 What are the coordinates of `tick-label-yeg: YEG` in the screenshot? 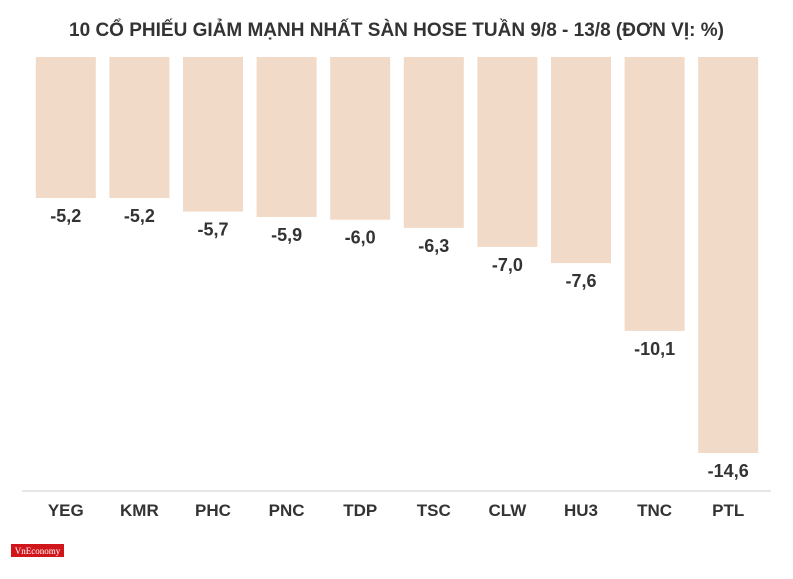 It's located at (66, 510).